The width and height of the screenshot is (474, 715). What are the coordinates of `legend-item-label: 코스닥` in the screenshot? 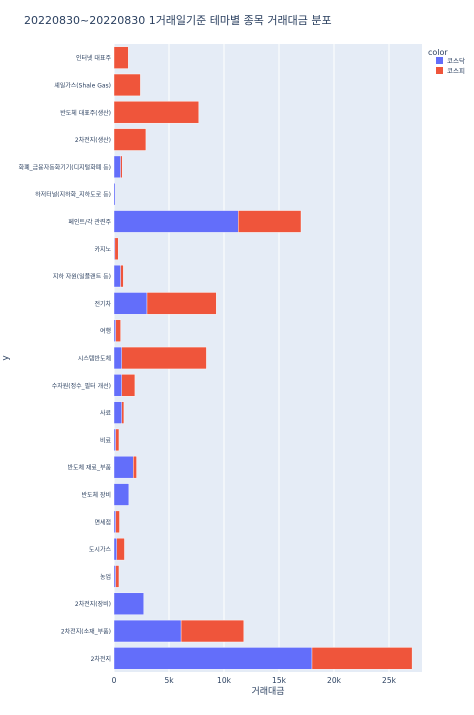 It's located at (456, 60).